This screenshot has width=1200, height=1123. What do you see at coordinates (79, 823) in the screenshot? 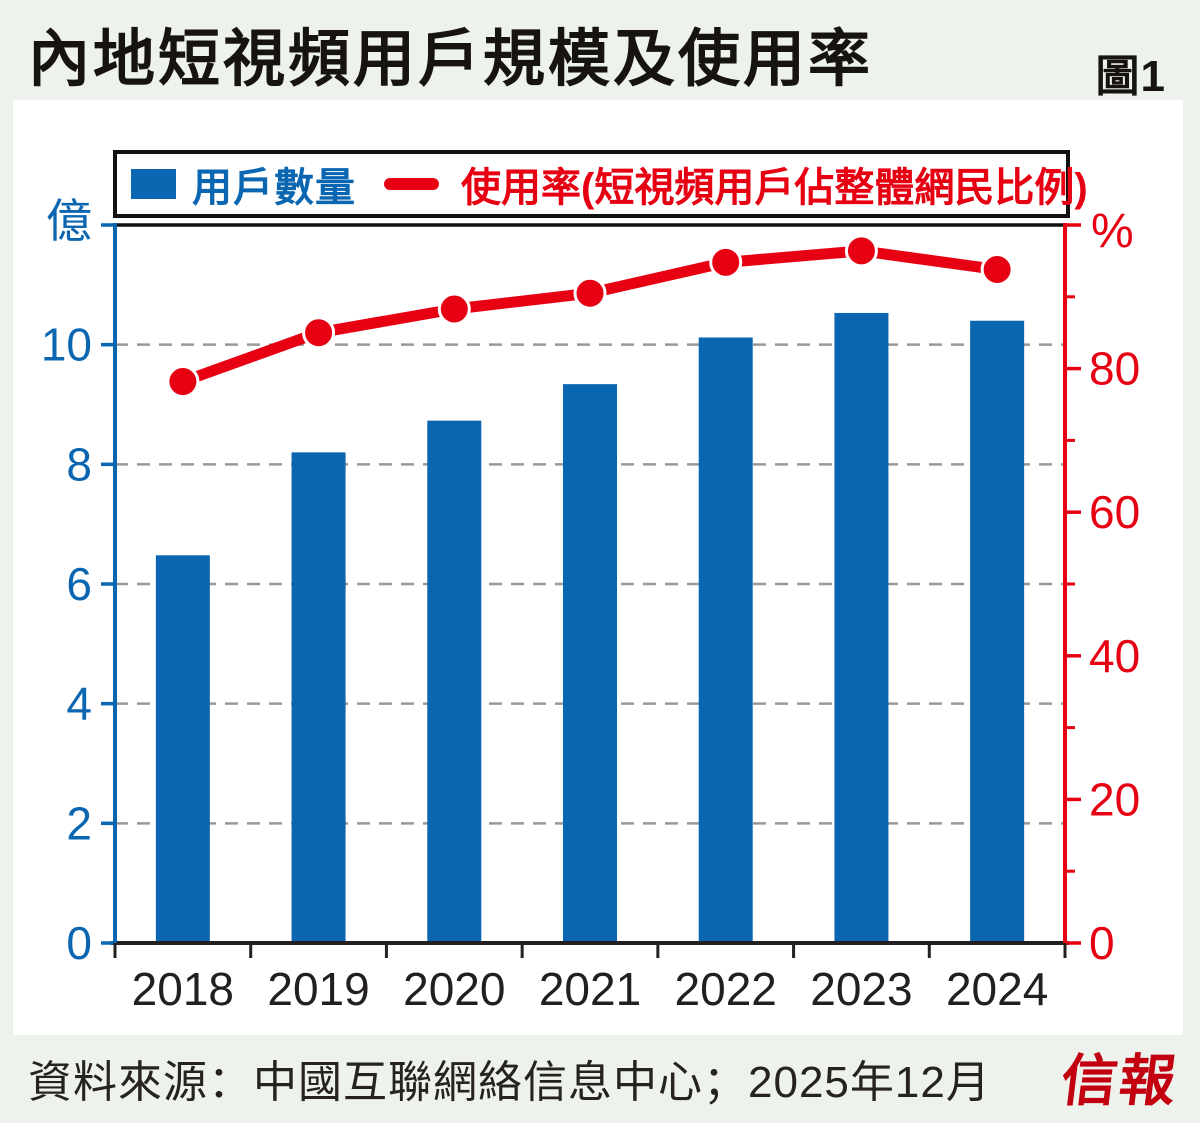
I see `left-axis-tick-label: 2` at bounding box center [79, 823].